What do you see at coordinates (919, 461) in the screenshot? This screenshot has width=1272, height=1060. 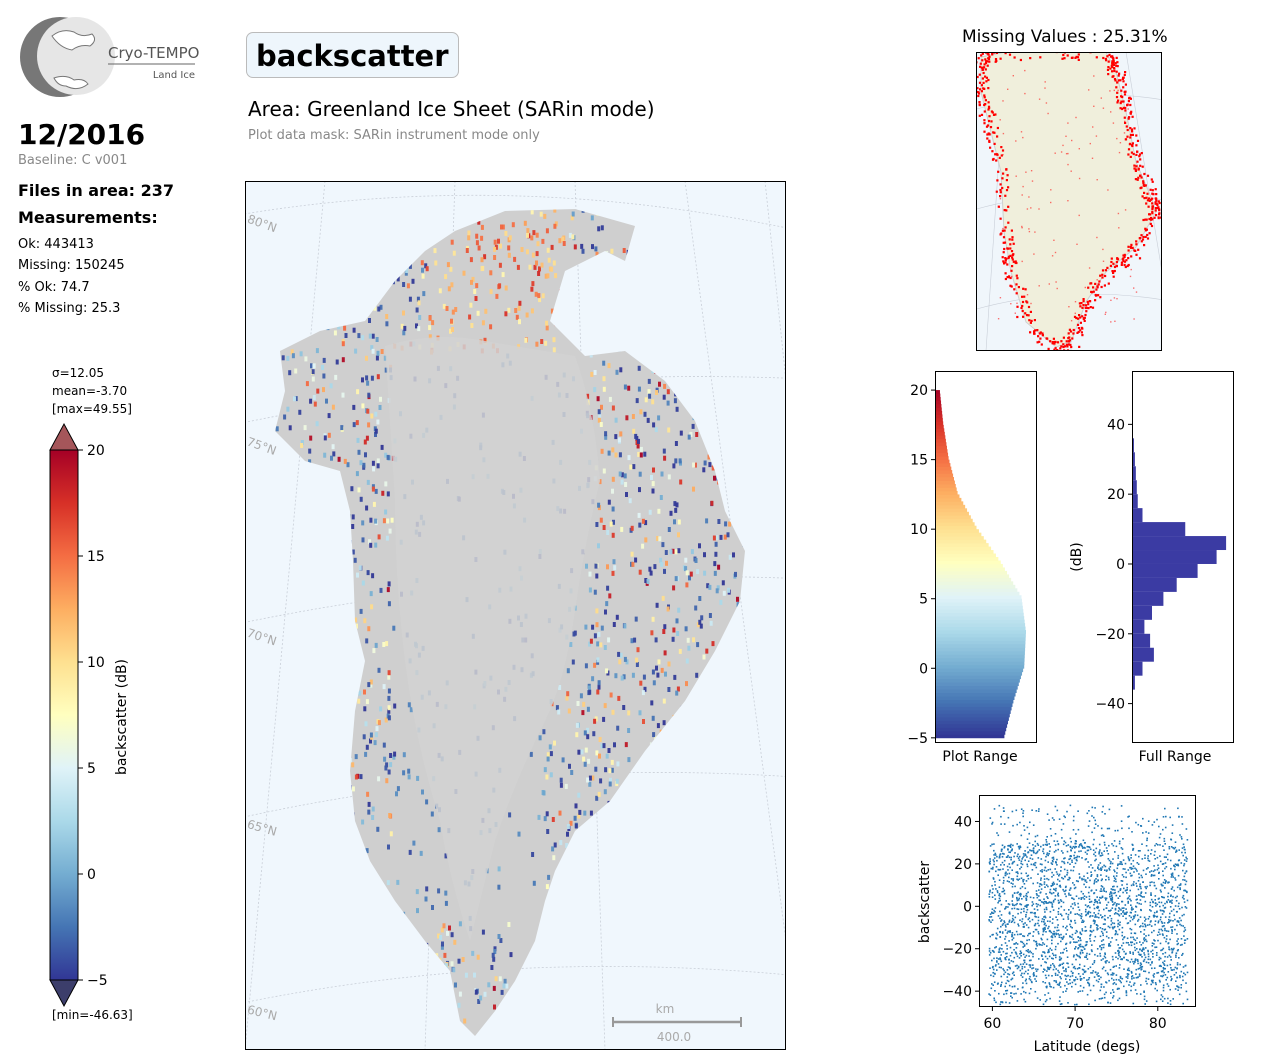 I see `histogram-tick: 15` at bounding box center [919, 461].